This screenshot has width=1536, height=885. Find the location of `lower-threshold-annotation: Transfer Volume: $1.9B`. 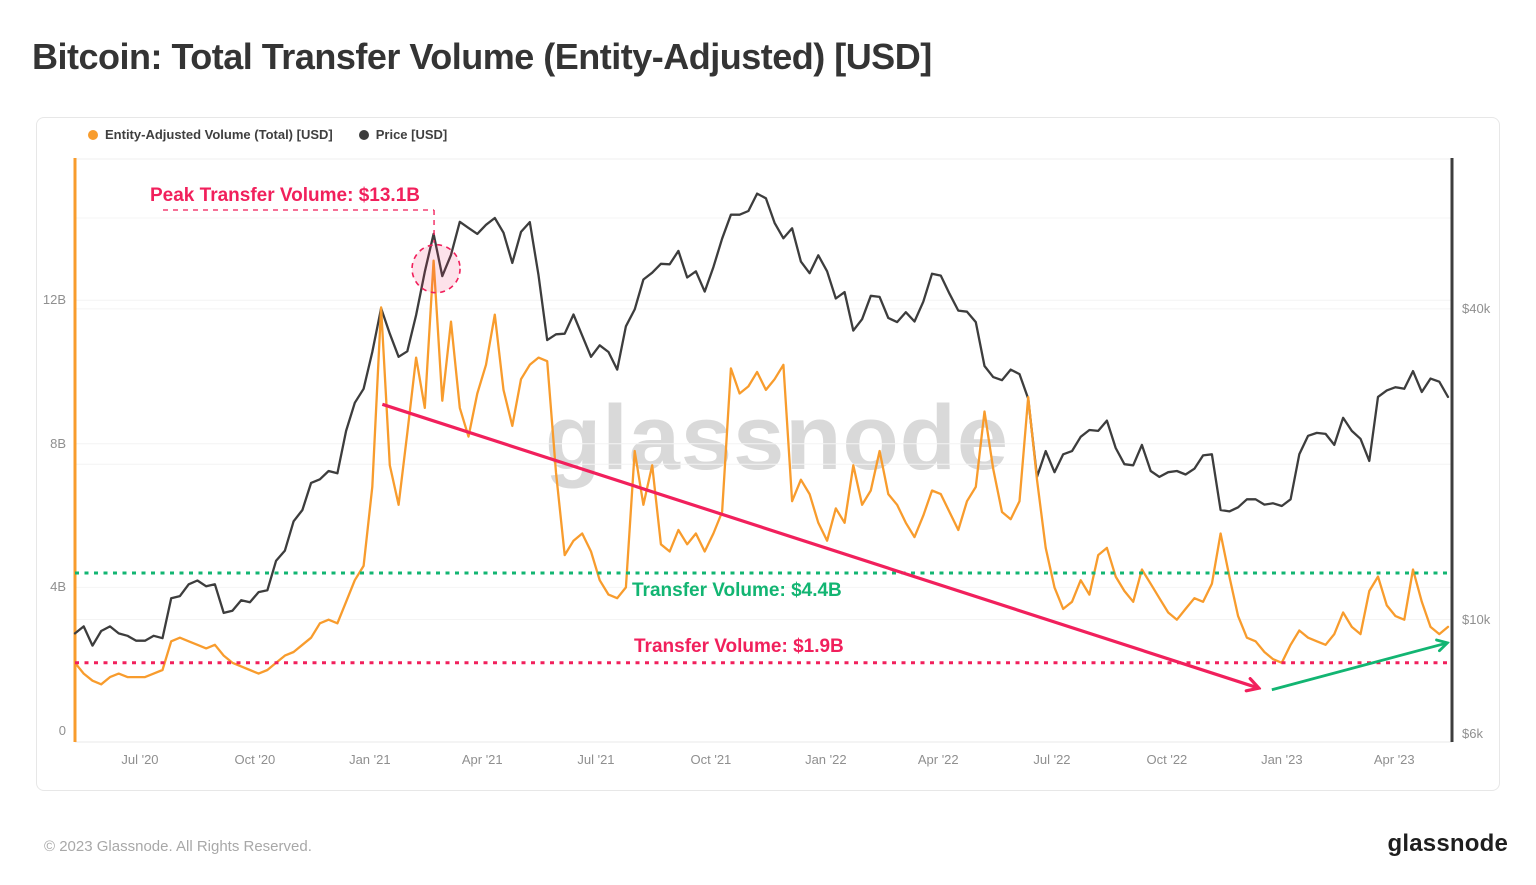

lower-threshold-annotation: Transfer Volume: $1.9B is located at coordinates (739, 646).